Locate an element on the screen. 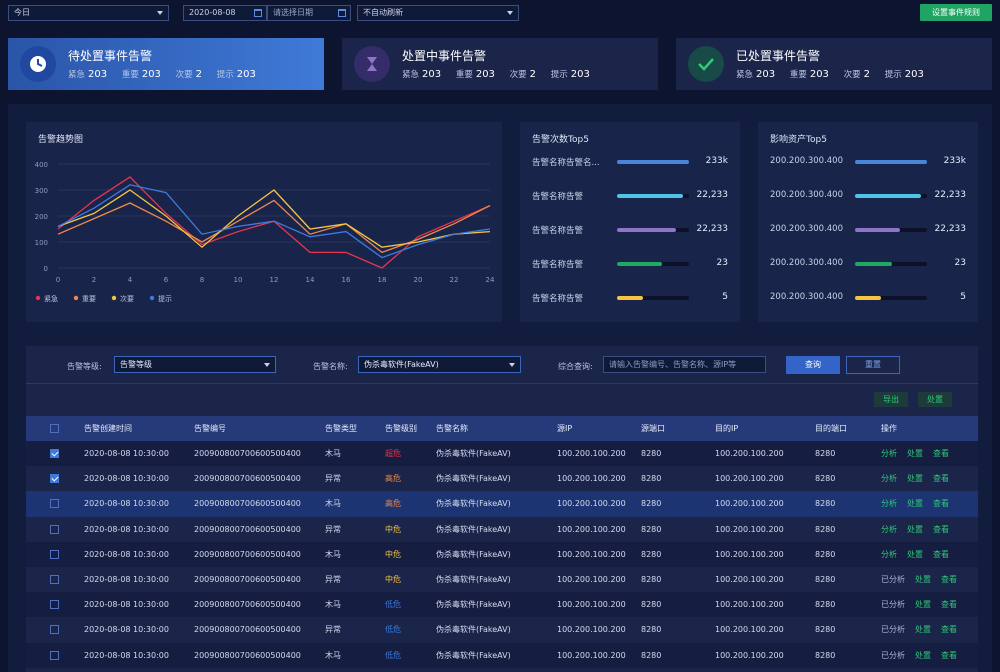  x-tick-label: 6 is located at coordinates (166, 280).